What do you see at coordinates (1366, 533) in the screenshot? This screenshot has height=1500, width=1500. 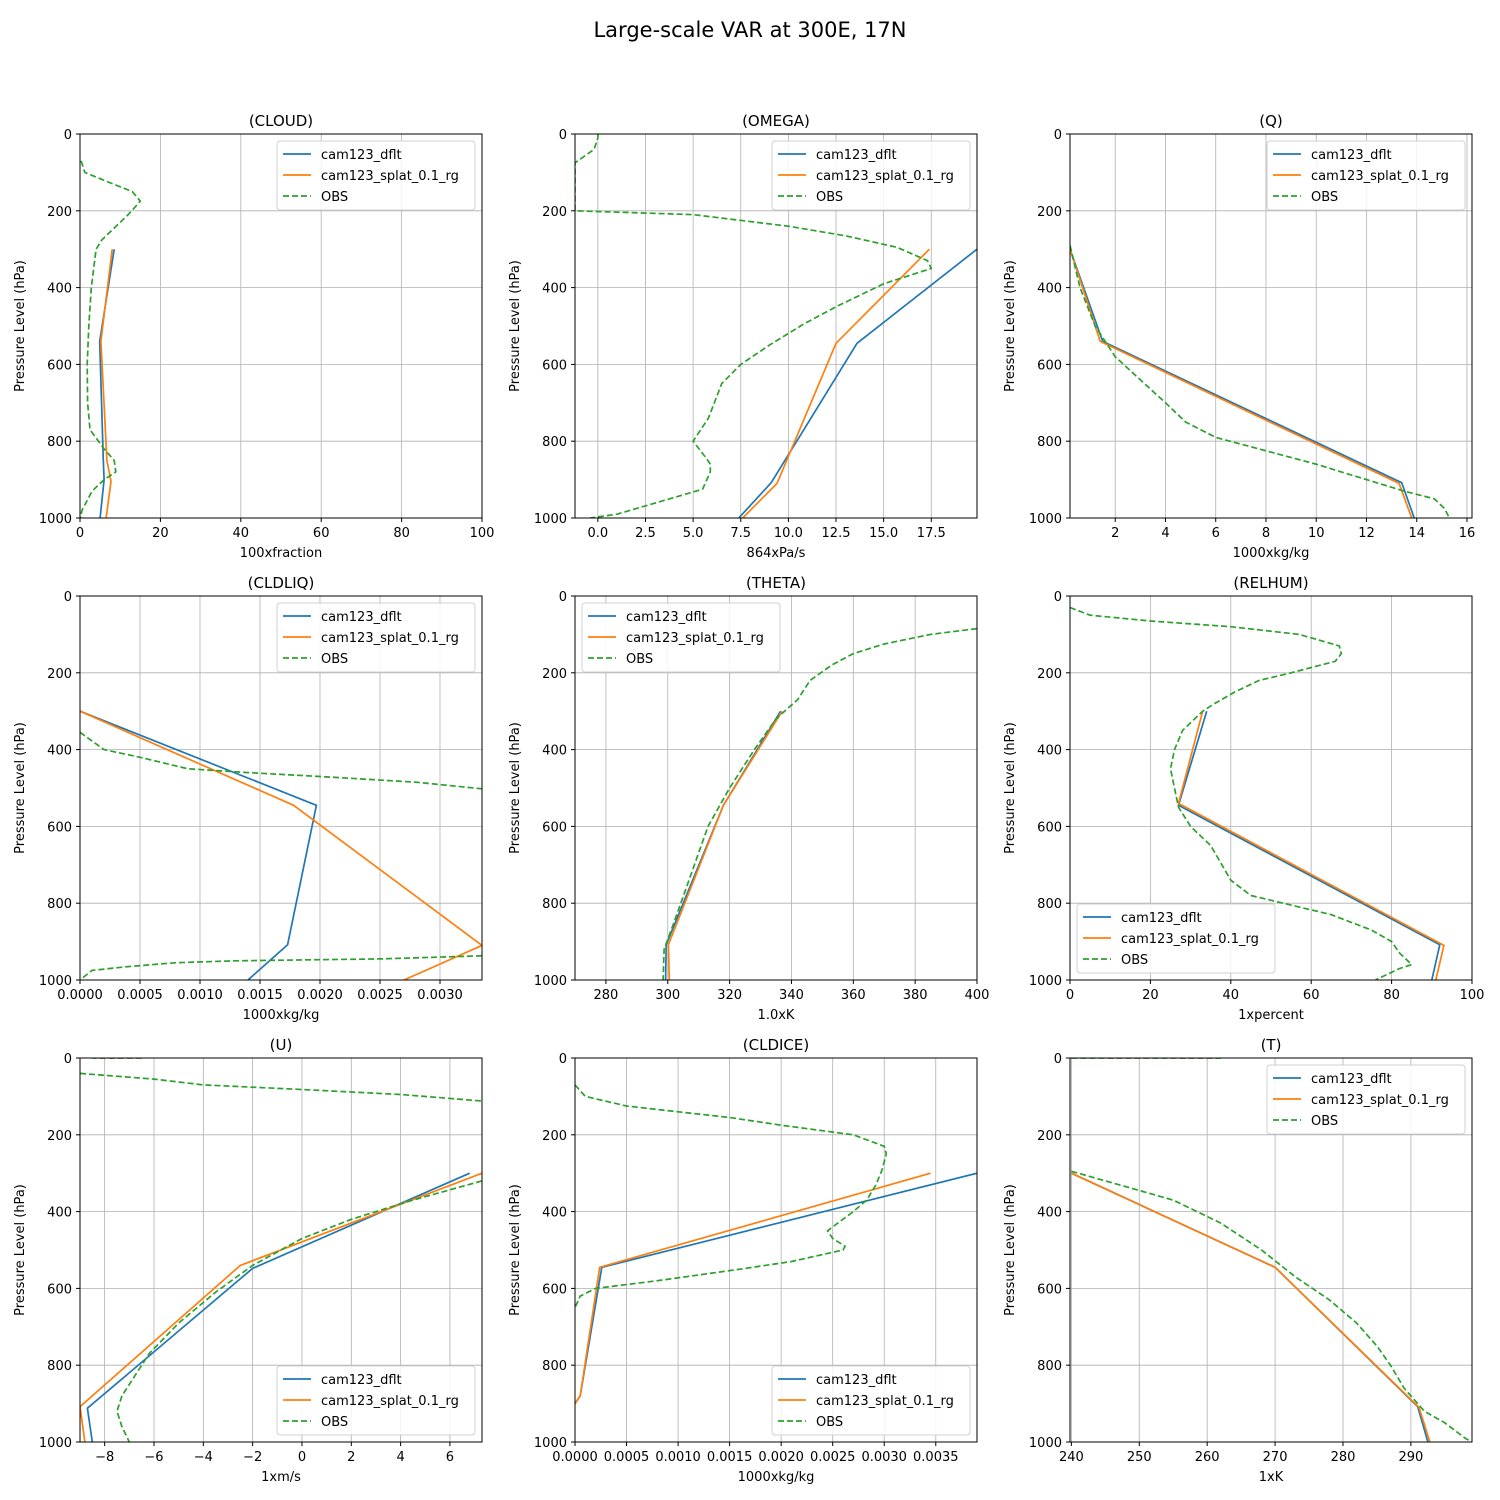 I see `x-tick-label: 12` at bounding box center [1366, 533].